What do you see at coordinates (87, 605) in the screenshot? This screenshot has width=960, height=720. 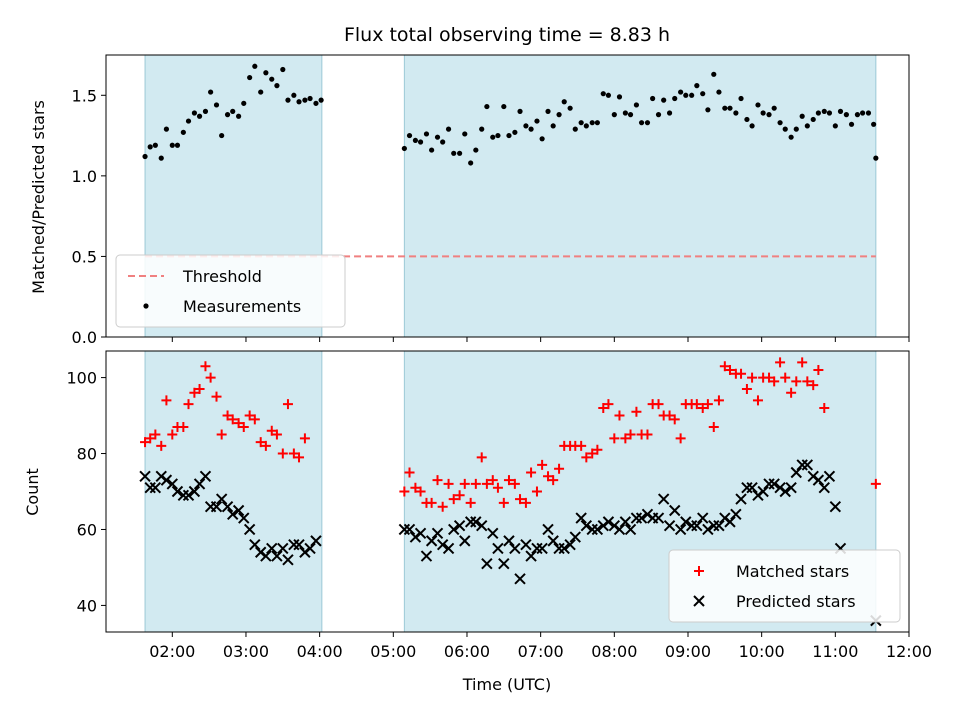 I see `y-tick-label: 40` at bounding box center [87, 605].